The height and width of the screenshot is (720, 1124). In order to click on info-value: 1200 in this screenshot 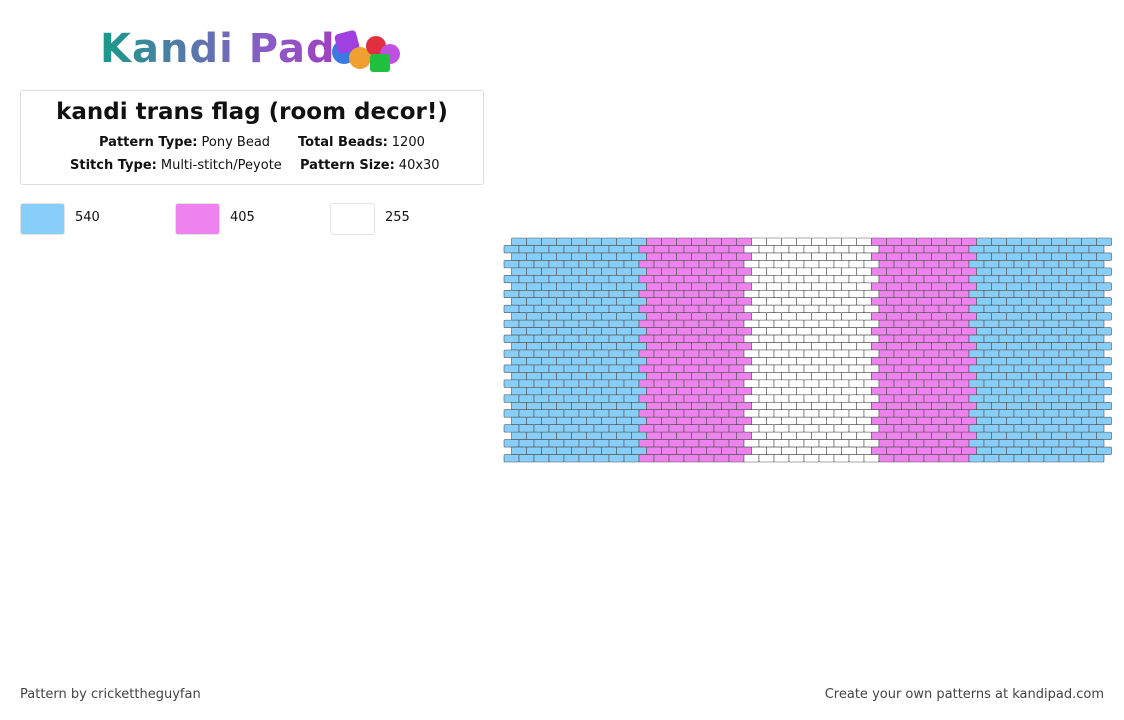, I will do `click(408, 142)`.